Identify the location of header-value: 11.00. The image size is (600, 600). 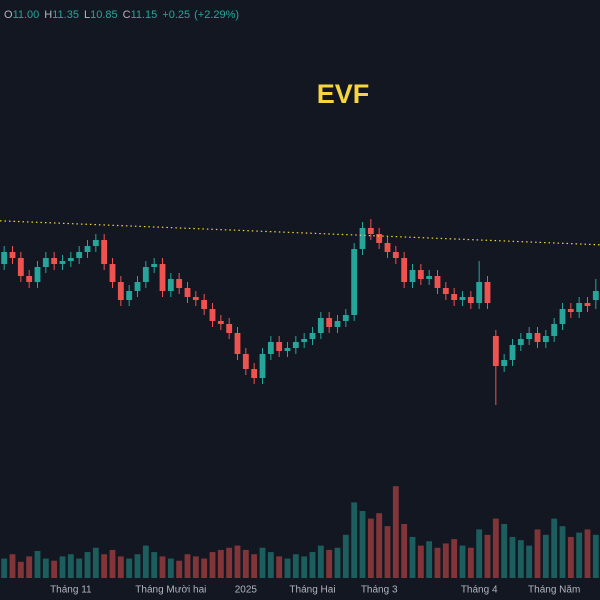
(26, 15).